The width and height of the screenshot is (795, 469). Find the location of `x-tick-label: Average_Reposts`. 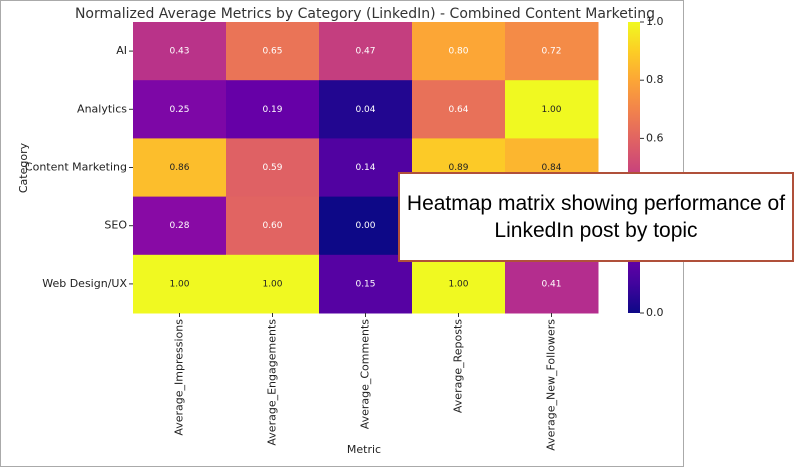

x-tick-label: Average_Reposts is located at coordinates (458, 366).